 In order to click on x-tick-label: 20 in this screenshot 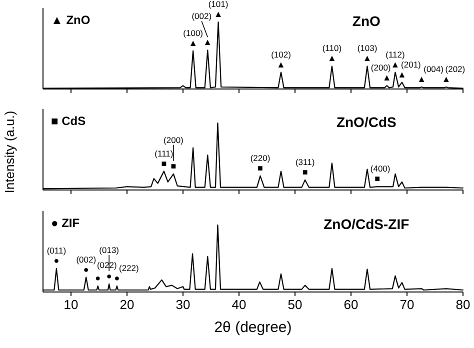, I will do `click(127, 304)`.